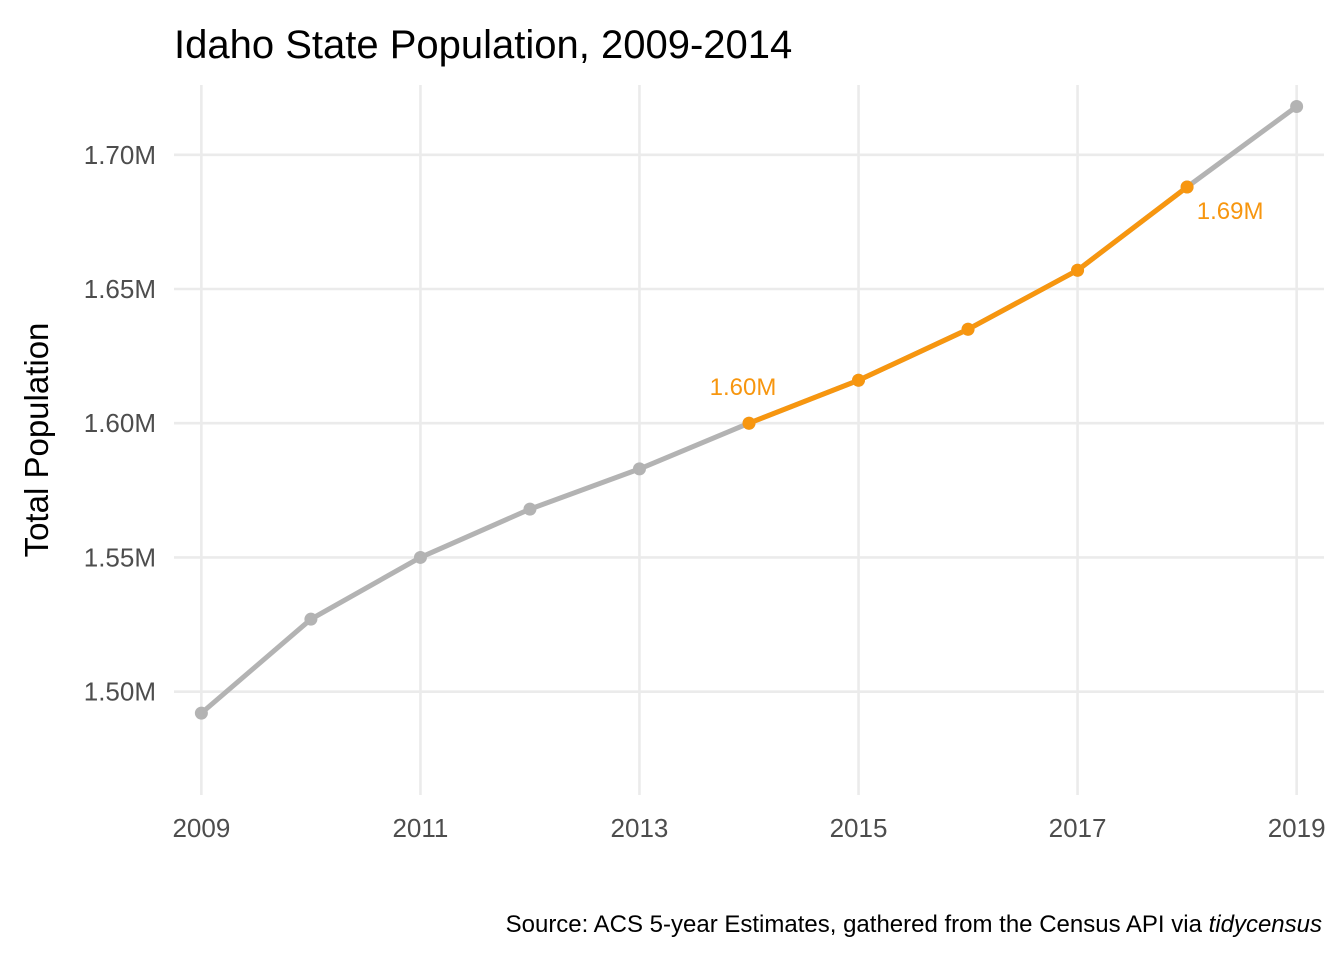 The height and width of the screenshot is (960, 1344). What do you see at coordinates (1230, 211) in the screenshot?
I see `data-label-1: 1.69M` at bounding box center [1230, 211].